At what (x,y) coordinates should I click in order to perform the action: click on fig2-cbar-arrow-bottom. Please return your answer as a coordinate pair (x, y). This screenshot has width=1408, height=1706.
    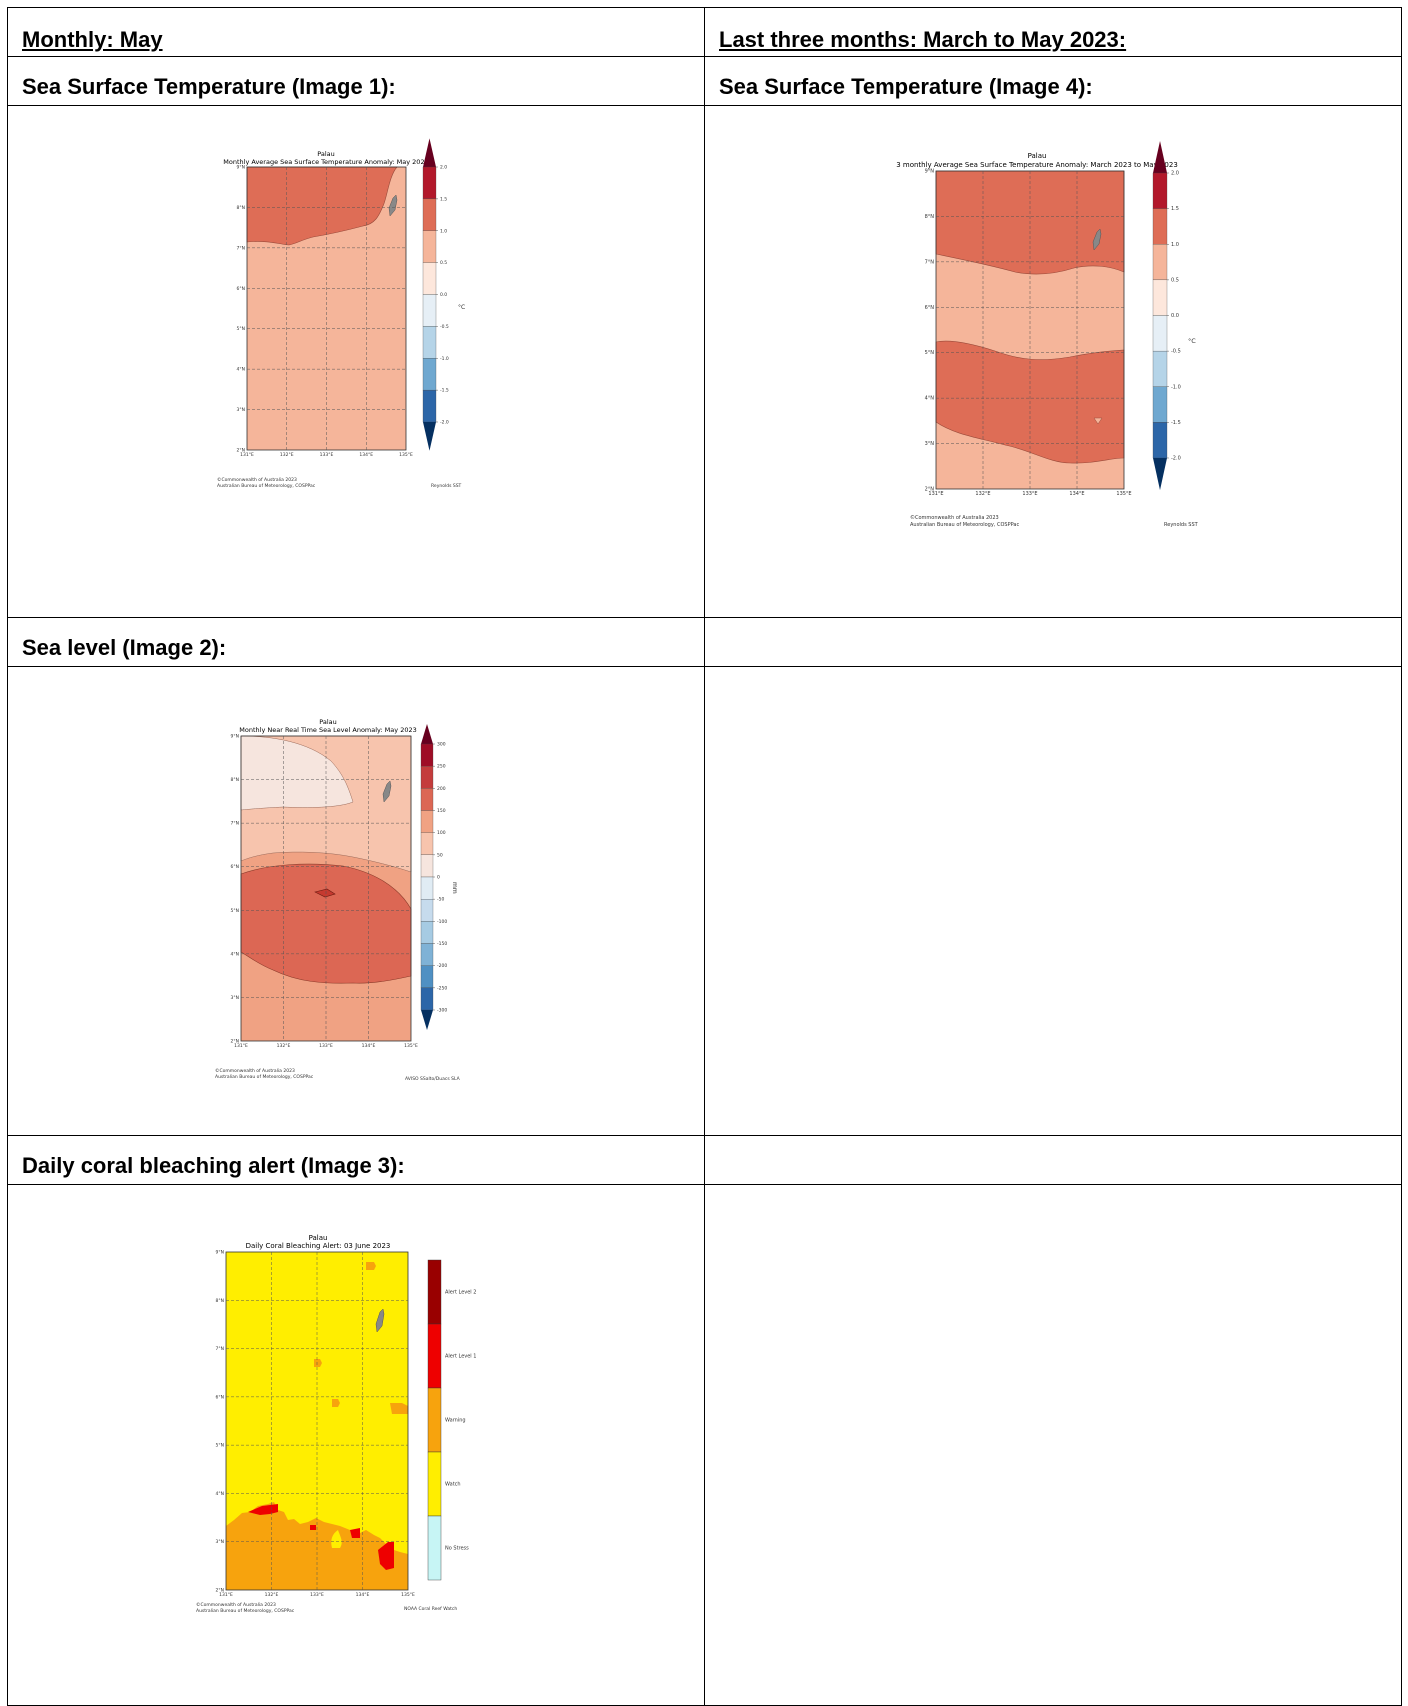
    Looking at the image, I should click on (427, 1020).